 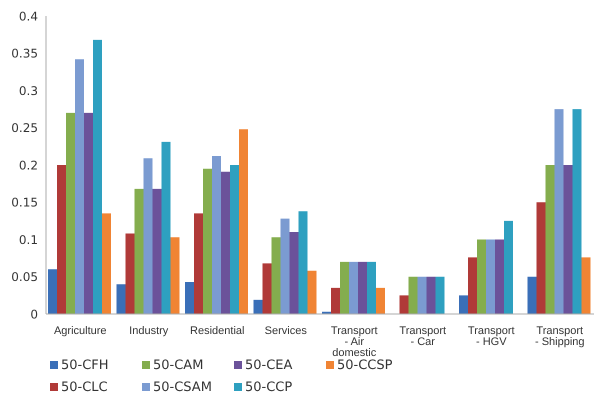 What do you see at coordinates (80, 330) in the screenshot?
I see `x-tick-label: Agriculture` at bounding box center [80, 330].